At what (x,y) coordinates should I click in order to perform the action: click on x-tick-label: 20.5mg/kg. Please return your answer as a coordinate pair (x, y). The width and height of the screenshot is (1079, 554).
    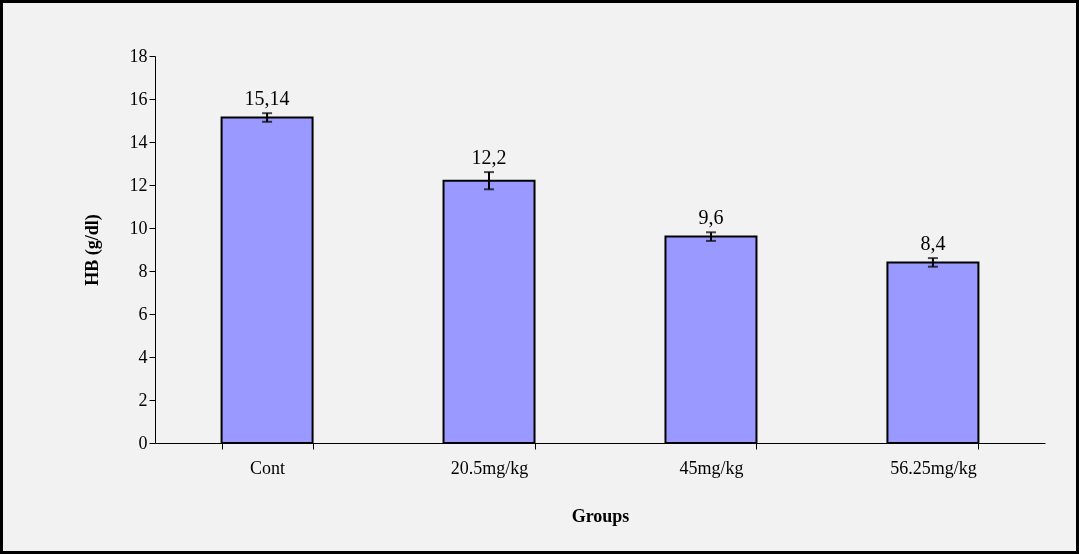
    Looking at the image, I should click on (489, 467).